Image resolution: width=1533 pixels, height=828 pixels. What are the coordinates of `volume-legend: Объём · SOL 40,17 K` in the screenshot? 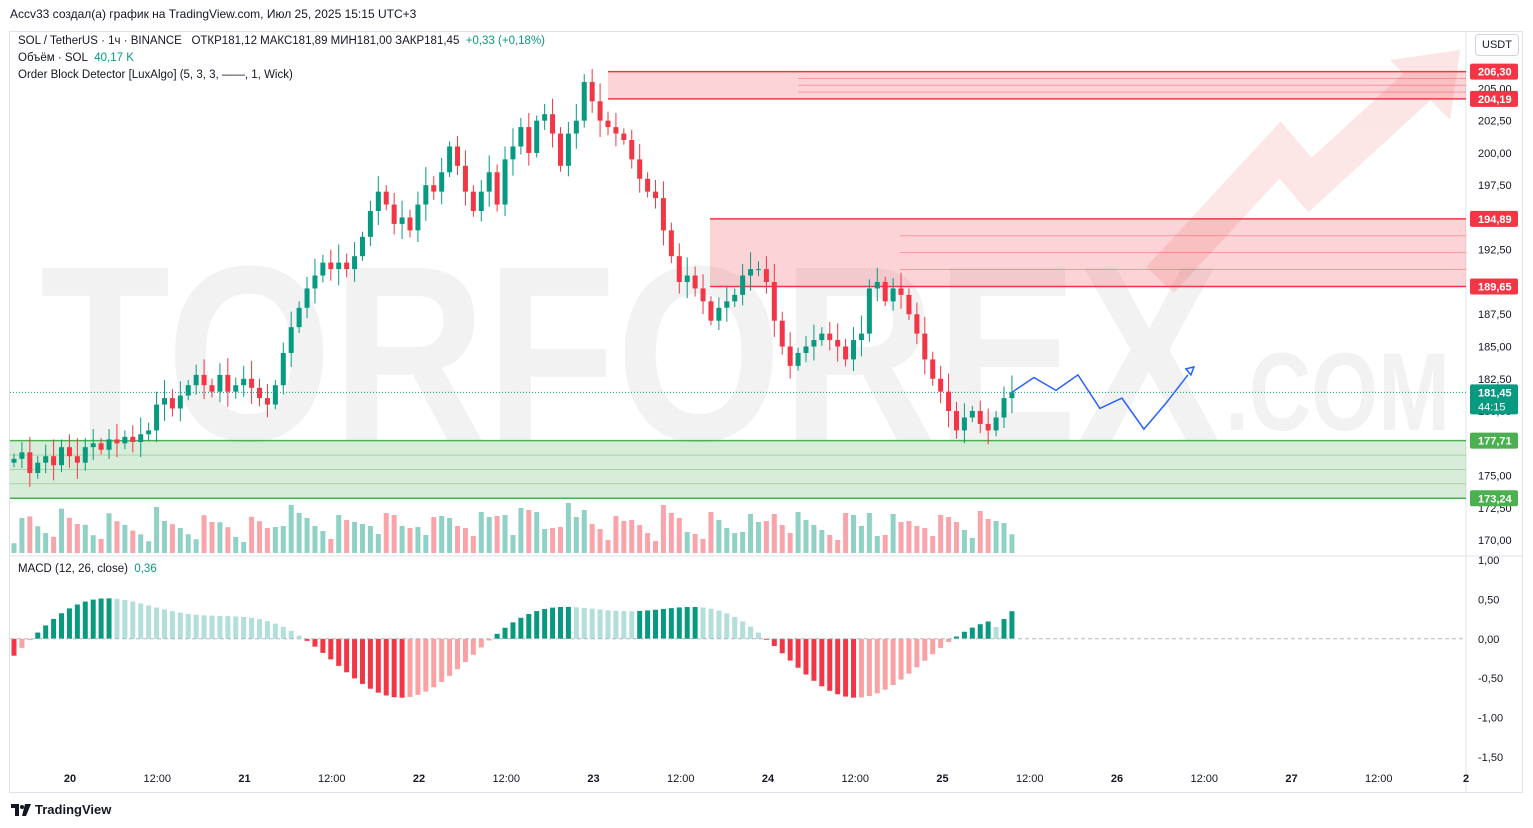 It's located at (76, 58).